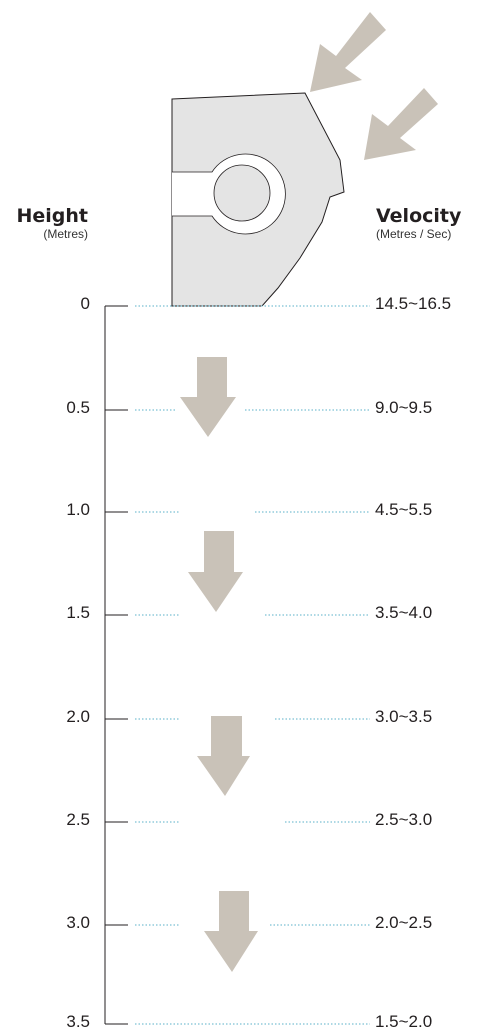 The width and height of the screenshot is (478, 1032). Describe the element at coordinates (85, 303) in the screenshot. I see `height-label-0: 0` at that location.